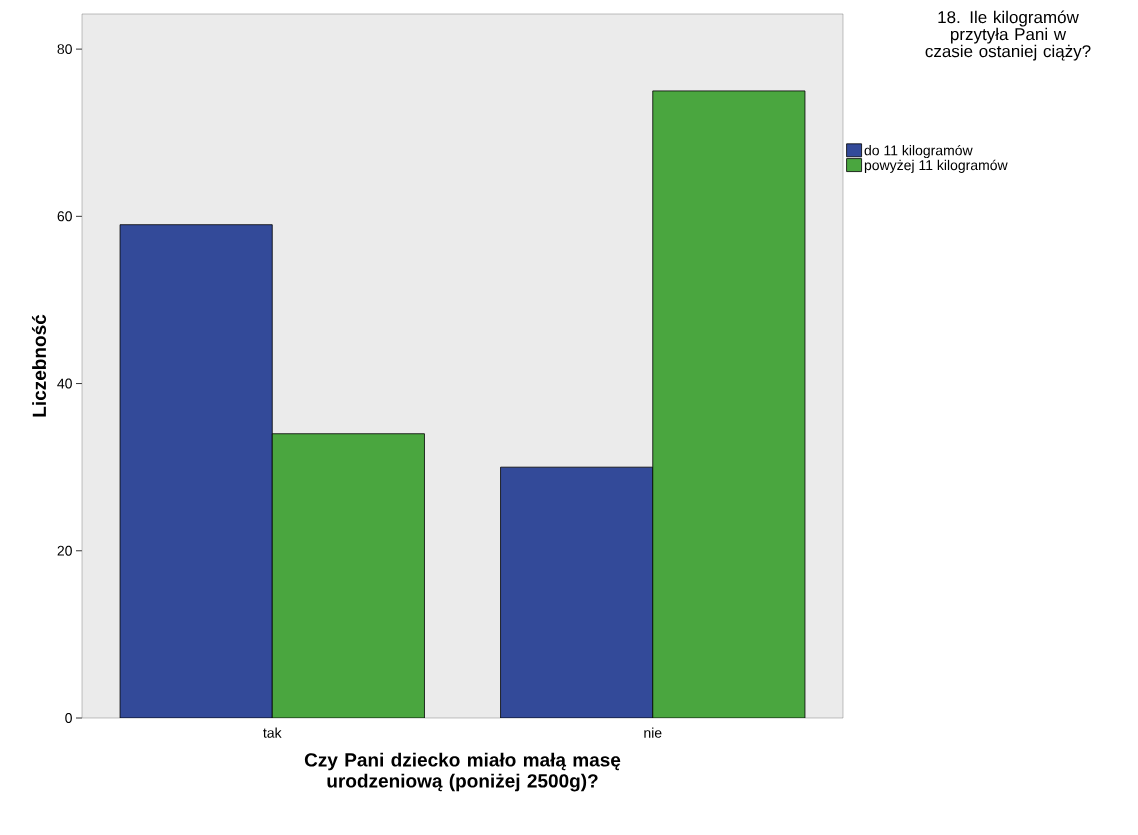  Describe the element at coordinates (918, 151) in the screenshot. I see `legend-label: do 11 kilogramów` at that location.